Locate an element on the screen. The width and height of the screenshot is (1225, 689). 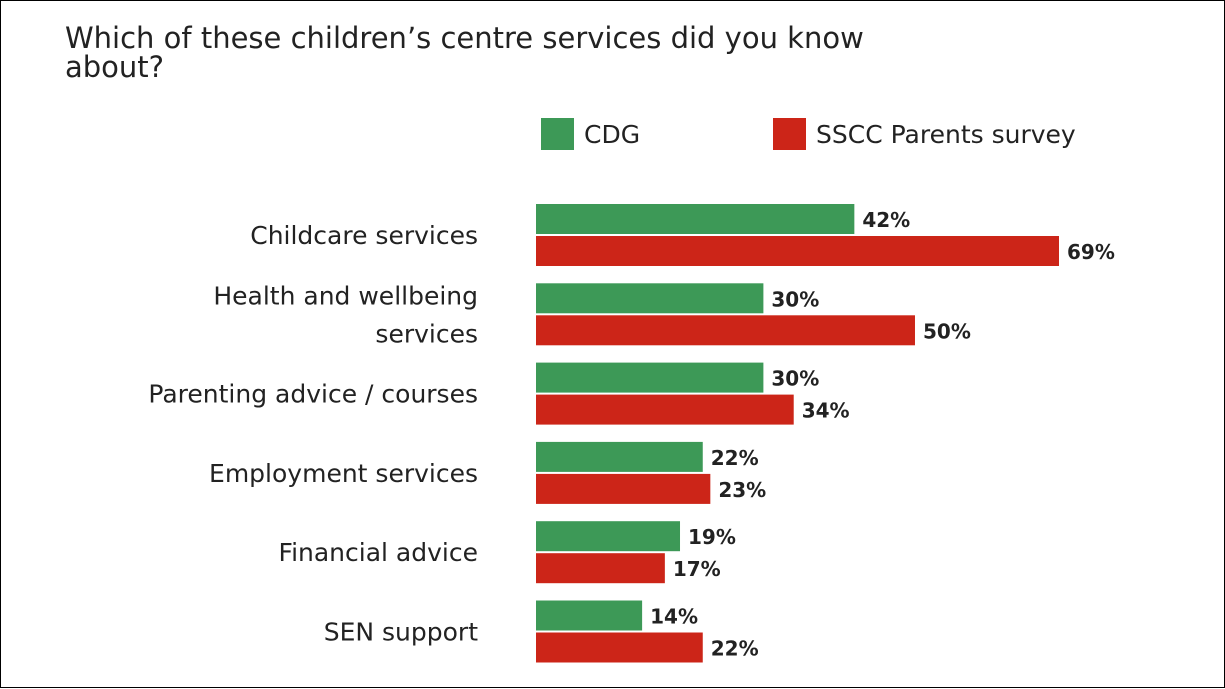
value-label-sscc-parents-survey-financial-advice: 17% is located at coordinates (697, 569).